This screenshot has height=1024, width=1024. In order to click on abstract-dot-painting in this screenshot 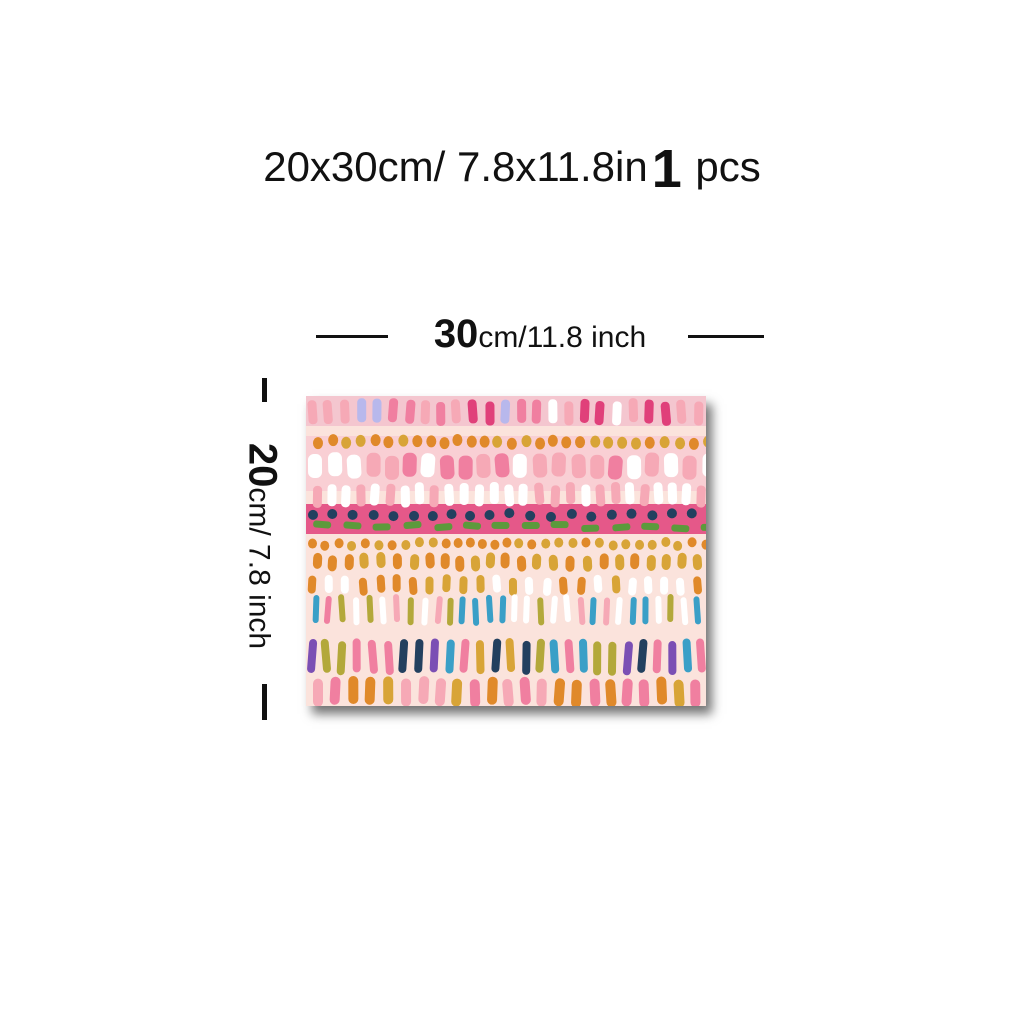, I will do `click(506, 551)`.